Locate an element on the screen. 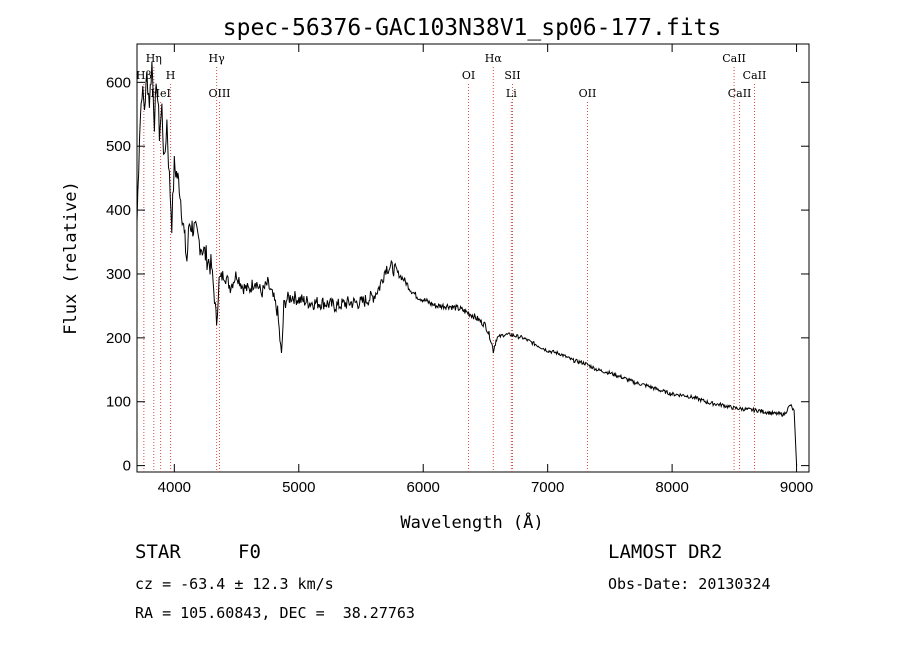 This screenshot has height=650, width=900. chart-title: spec-56376-GAC103N38V1_sp06-177.fits is located at coordinates (472, 28).